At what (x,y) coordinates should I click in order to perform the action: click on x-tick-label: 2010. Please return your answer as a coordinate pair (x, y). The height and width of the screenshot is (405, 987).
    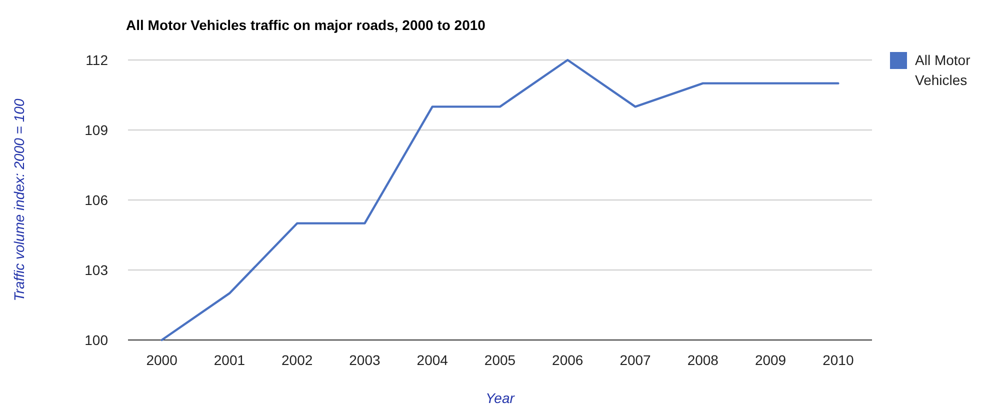
    Looking at the image, I should click on (838, 360).